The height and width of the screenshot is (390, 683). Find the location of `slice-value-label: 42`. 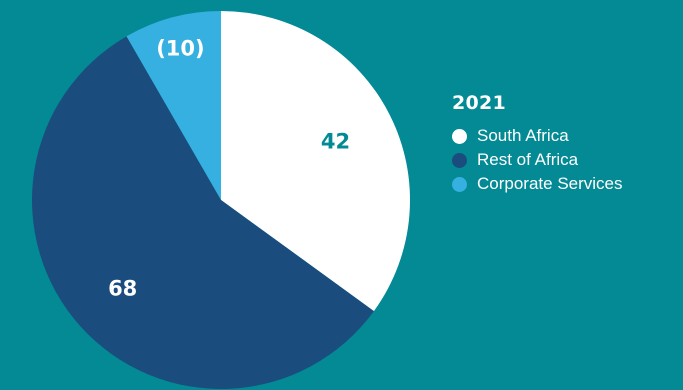

slice-value-label: 42 is located at coordinates (335, 142).